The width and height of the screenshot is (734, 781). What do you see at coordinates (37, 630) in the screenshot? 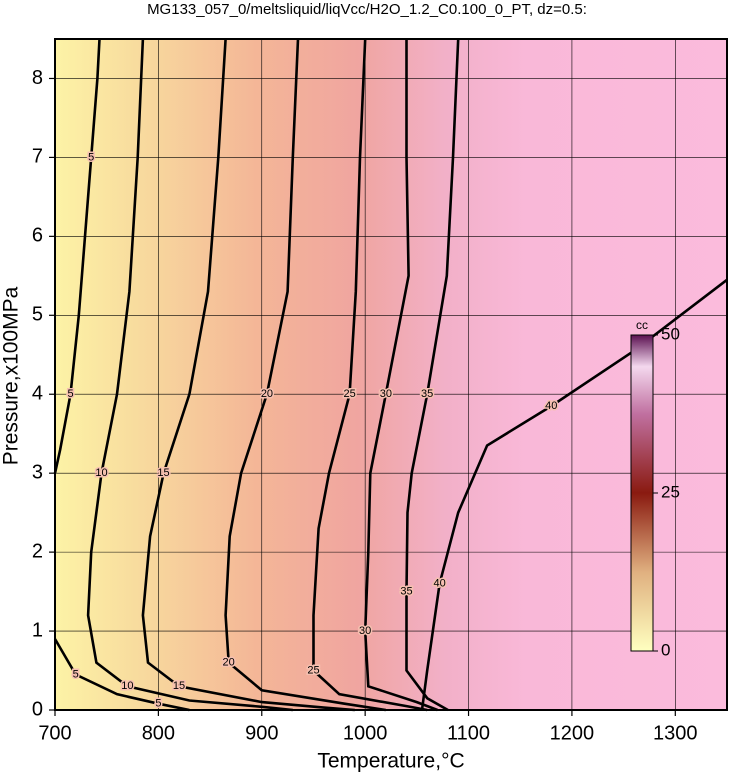
I see `y-tick-label: 1` at bounding box center [37, 630].